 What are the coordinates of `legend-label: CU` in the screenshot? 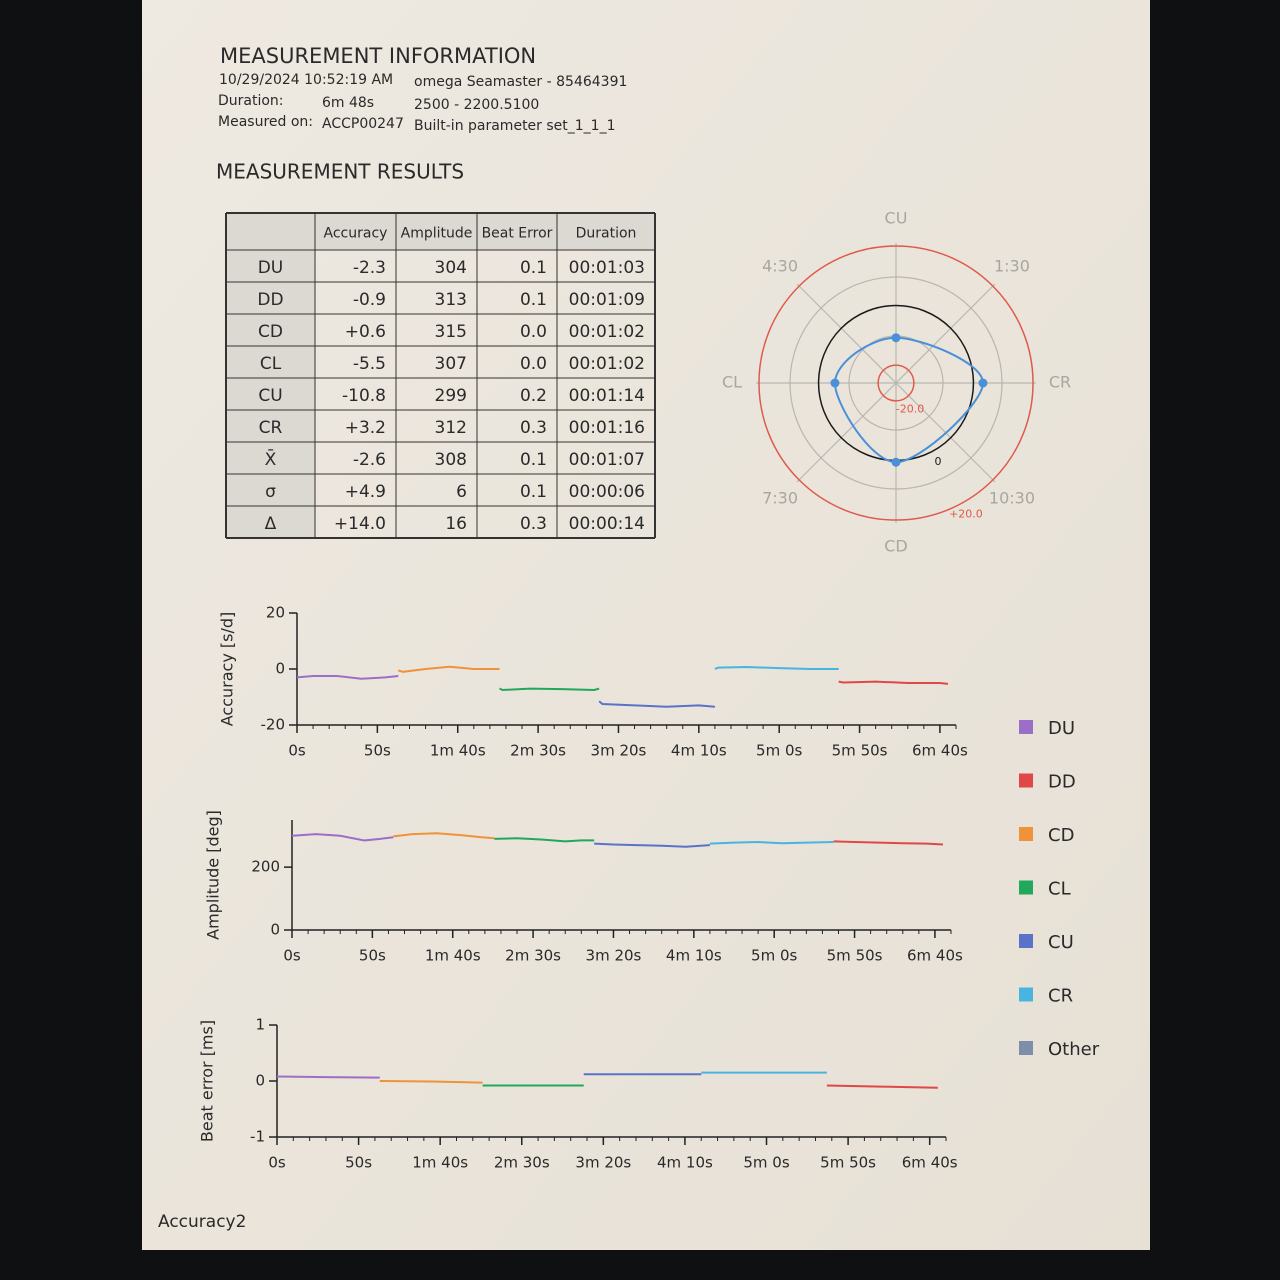 It's located at (1061, 942).